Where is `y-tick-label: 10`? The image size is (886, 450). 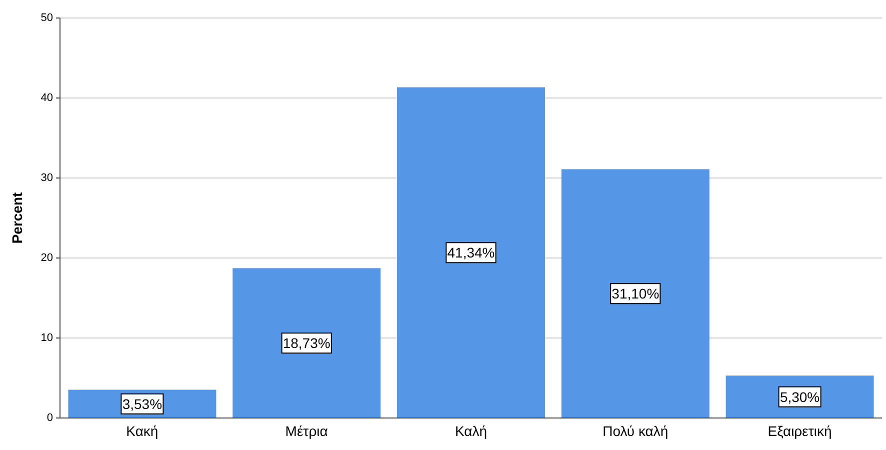
y-tick-label: 10 is located at coordinates (46, 338).